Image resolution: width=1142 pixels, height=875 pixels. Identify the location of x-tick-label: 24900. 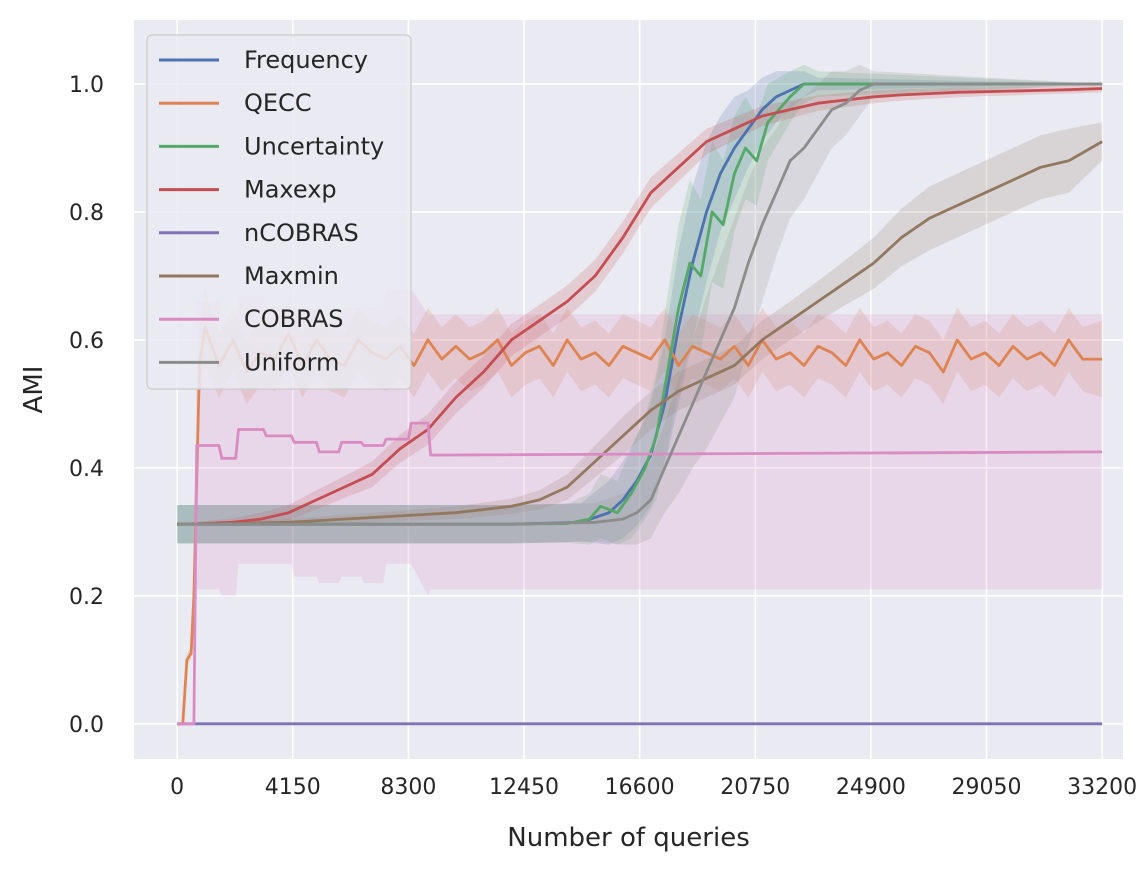
(871, 787).